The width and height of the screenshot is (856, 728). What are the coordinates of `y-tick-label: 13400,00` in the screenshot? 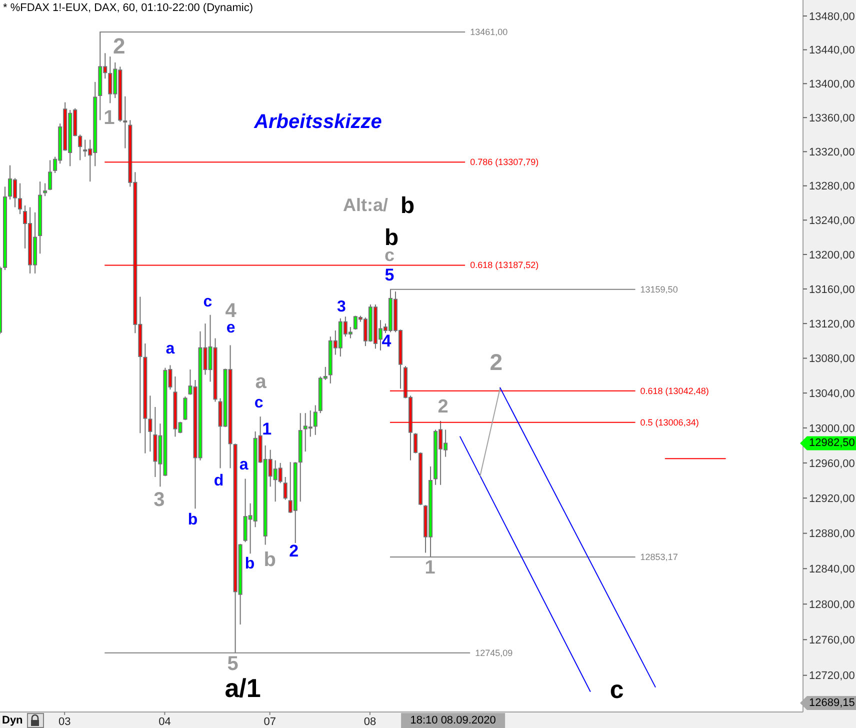 It's located at (832, 84).